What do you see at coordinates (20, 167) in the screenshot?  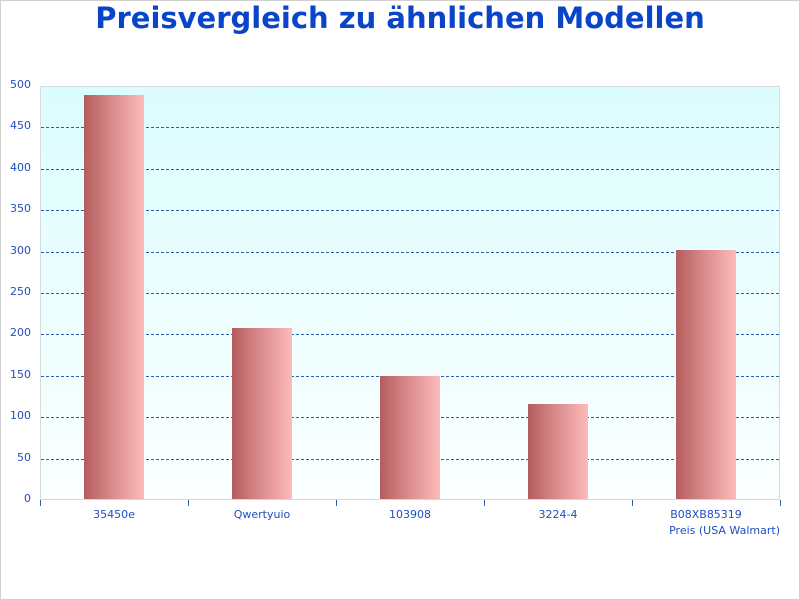 I see `y-tick-label: 400` at bounding box center [20, 167].